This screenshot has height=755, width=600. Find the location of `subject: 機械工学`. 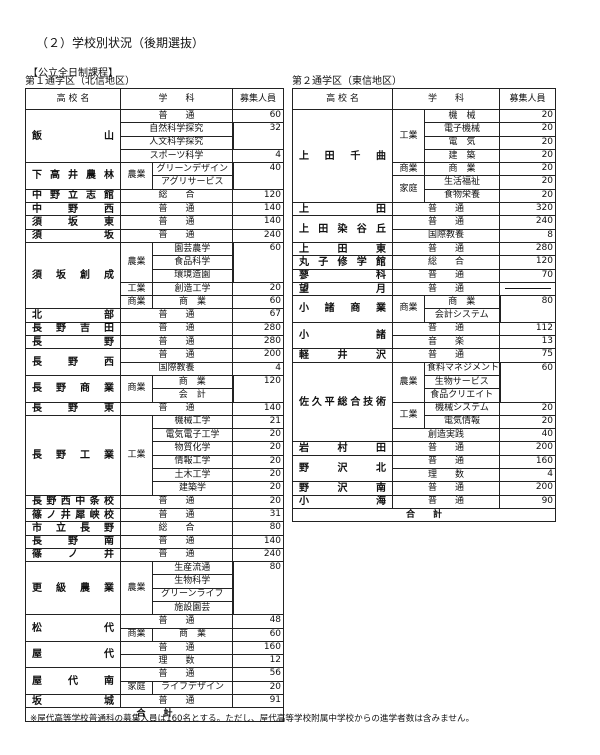

subject: 機械工学 is located at coordinates (192, 422).